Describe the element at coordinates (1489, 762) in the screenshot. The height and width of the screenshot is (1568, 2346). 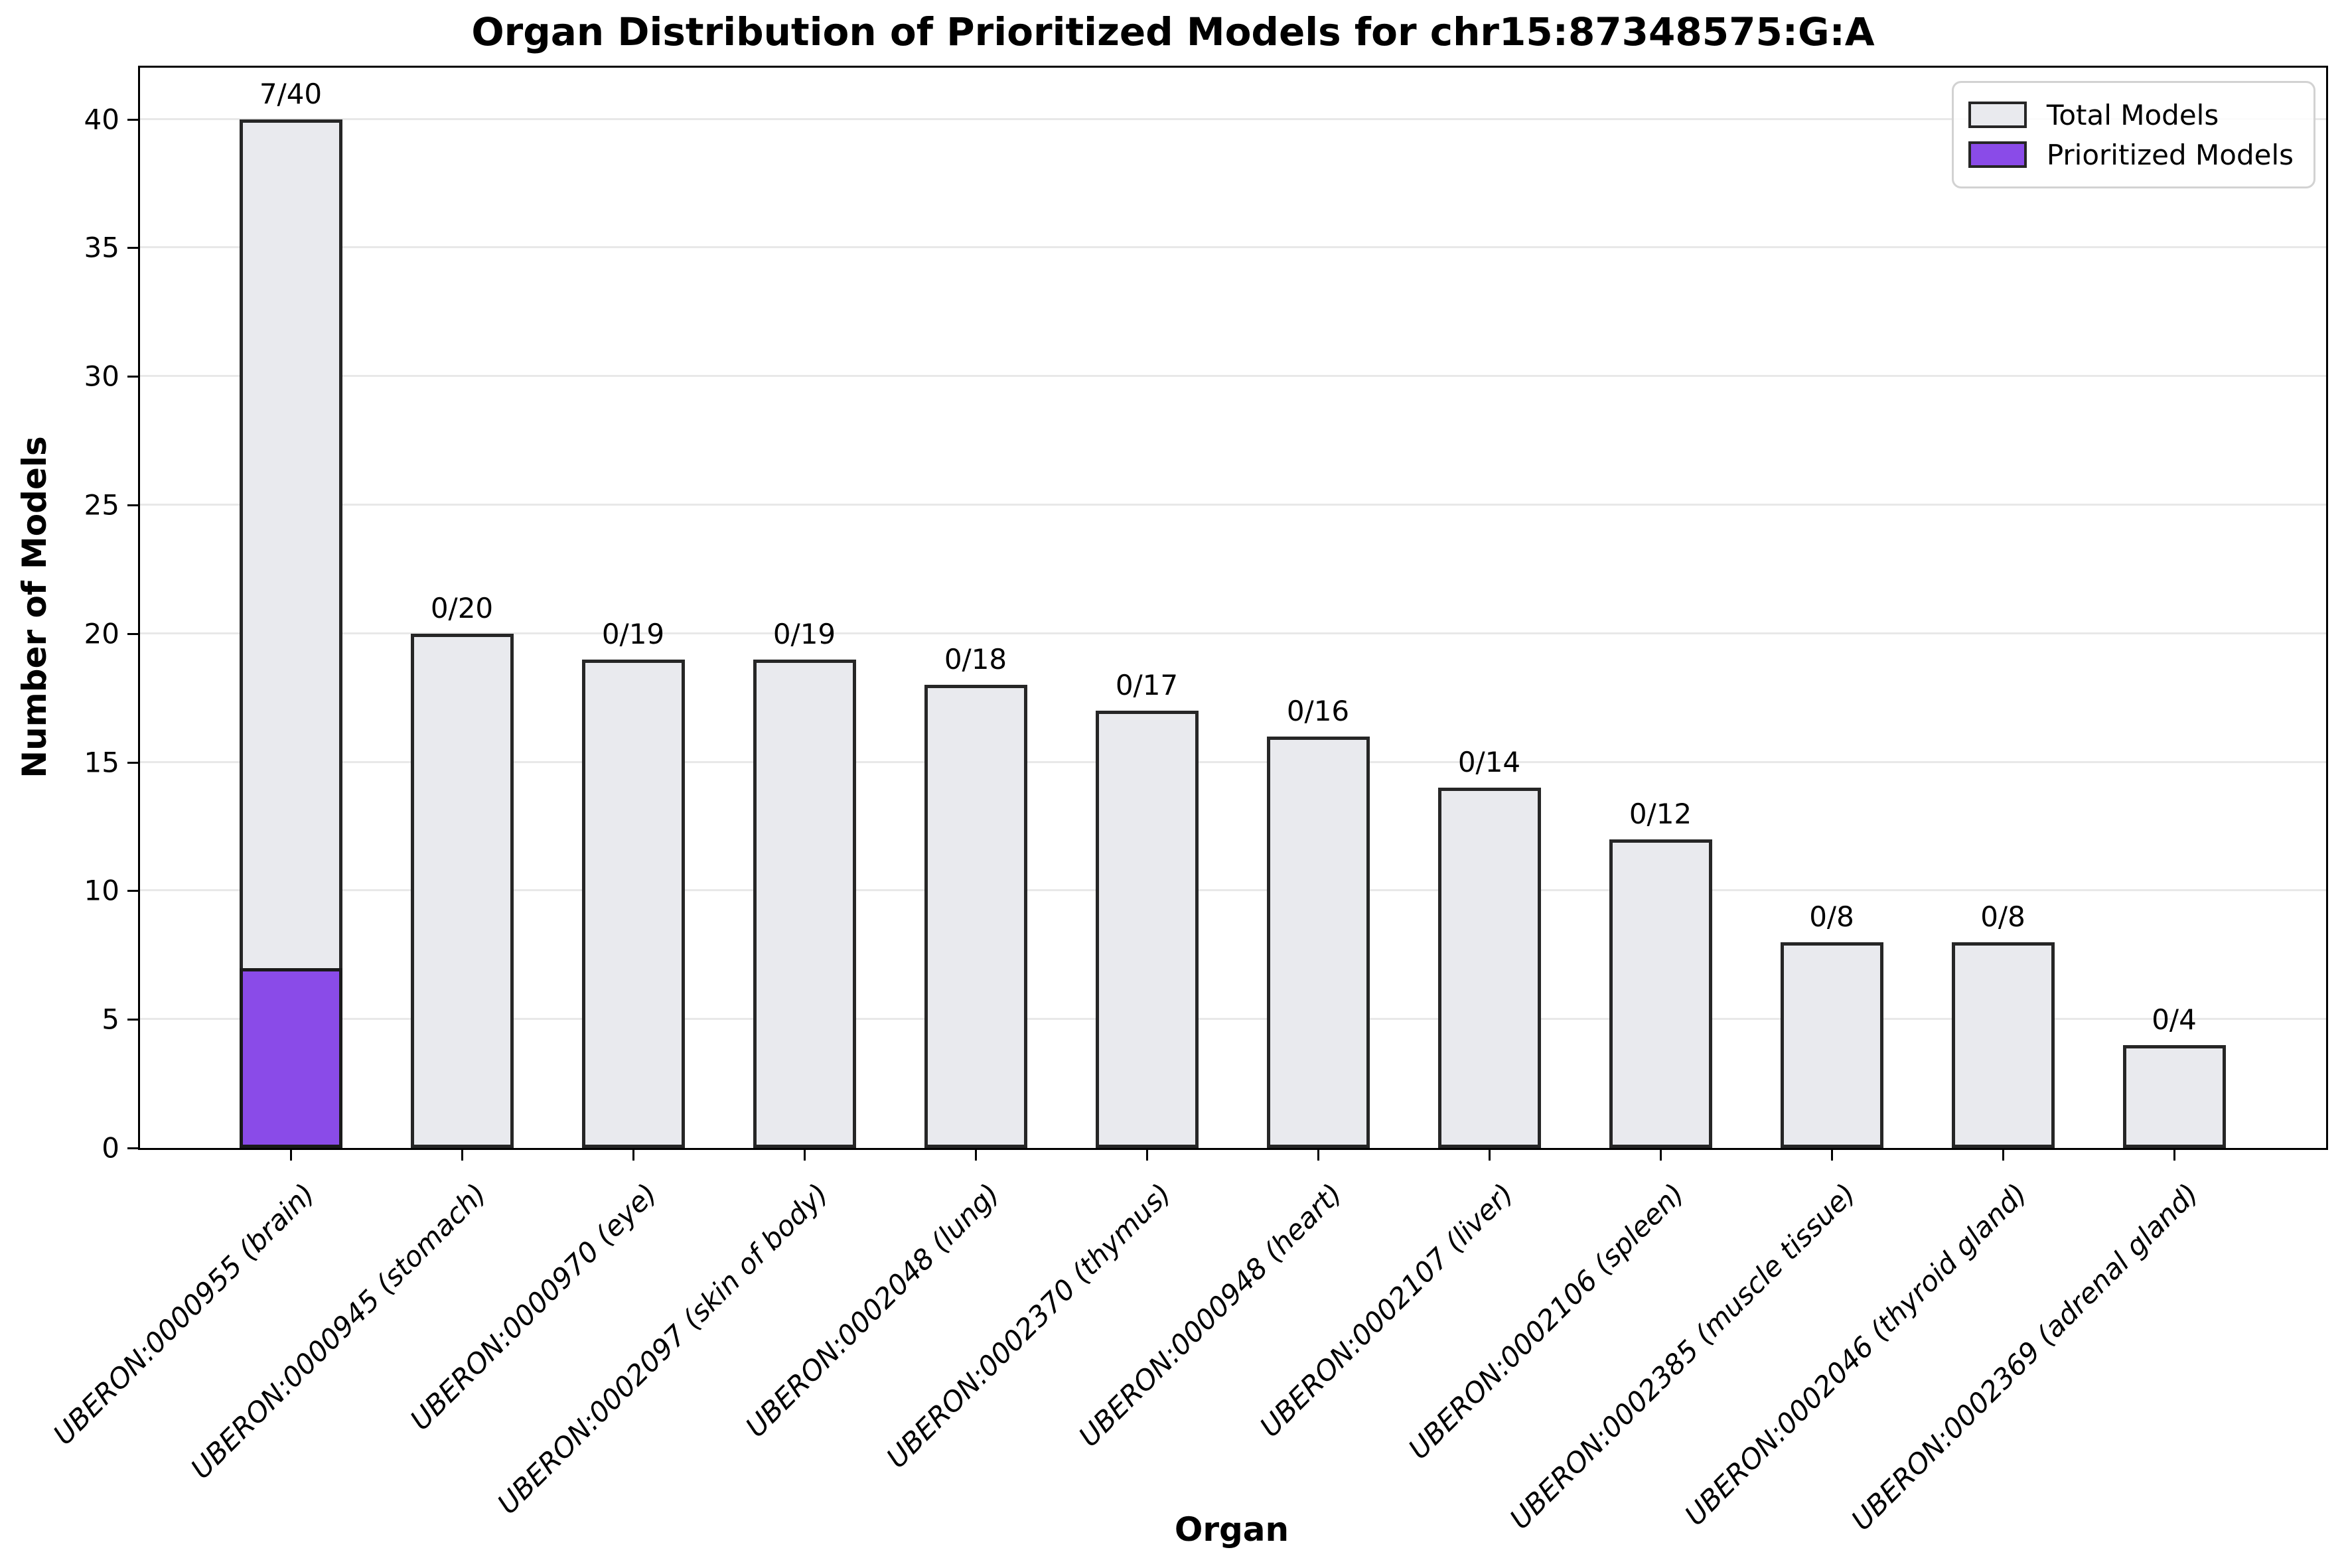
I see `bar-annotation: 0/14` at that location.